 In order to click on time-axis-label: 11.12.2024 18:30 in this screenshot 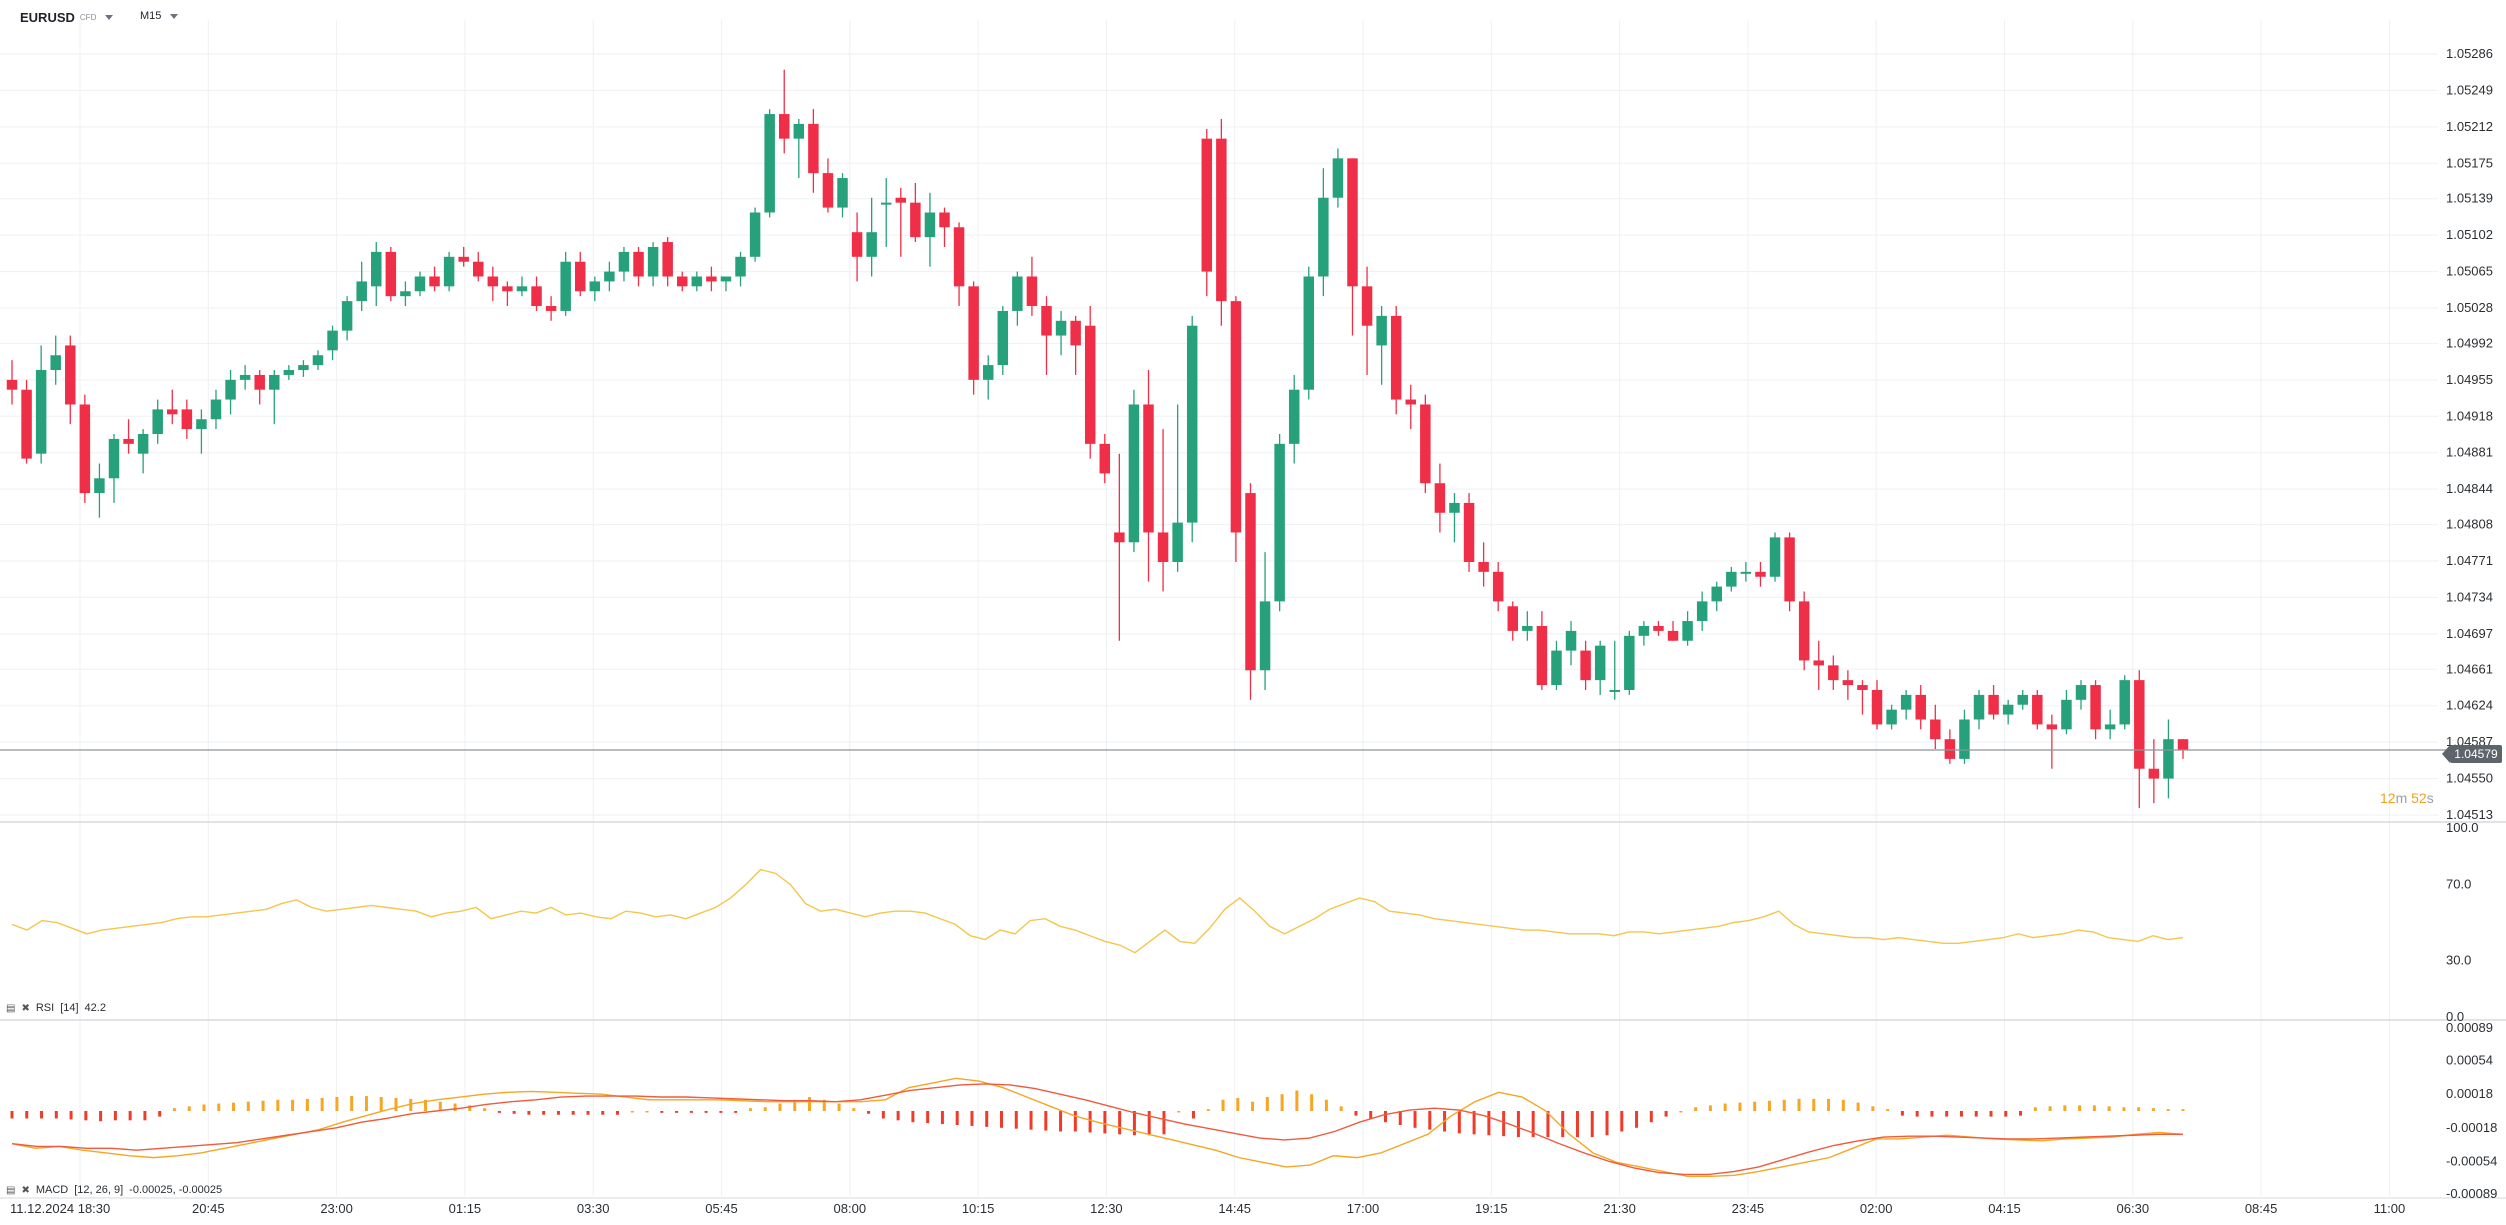, I will do `click(60, 1208)`.